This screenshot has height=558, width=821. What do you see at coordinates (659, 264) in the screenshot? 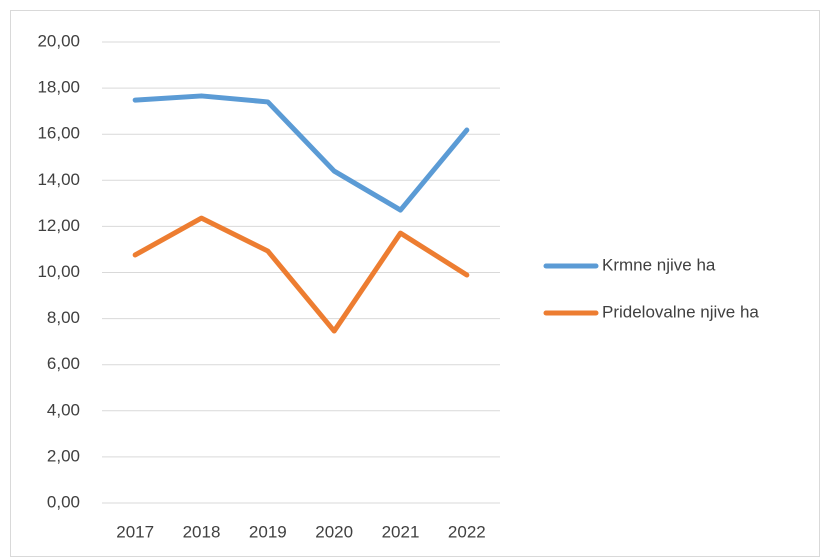
I see `legend-label: Krmne njive ha` at bounding box center [659, 264].